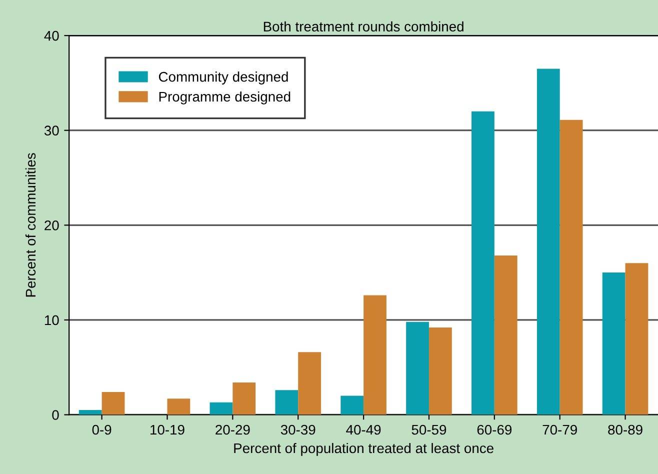 The image size is (658, 474). What do you see at coordinates (364, 26) in the screenshot?
I see `chart-title: Both treatment rounds combined` at bounding box center [364, 26].